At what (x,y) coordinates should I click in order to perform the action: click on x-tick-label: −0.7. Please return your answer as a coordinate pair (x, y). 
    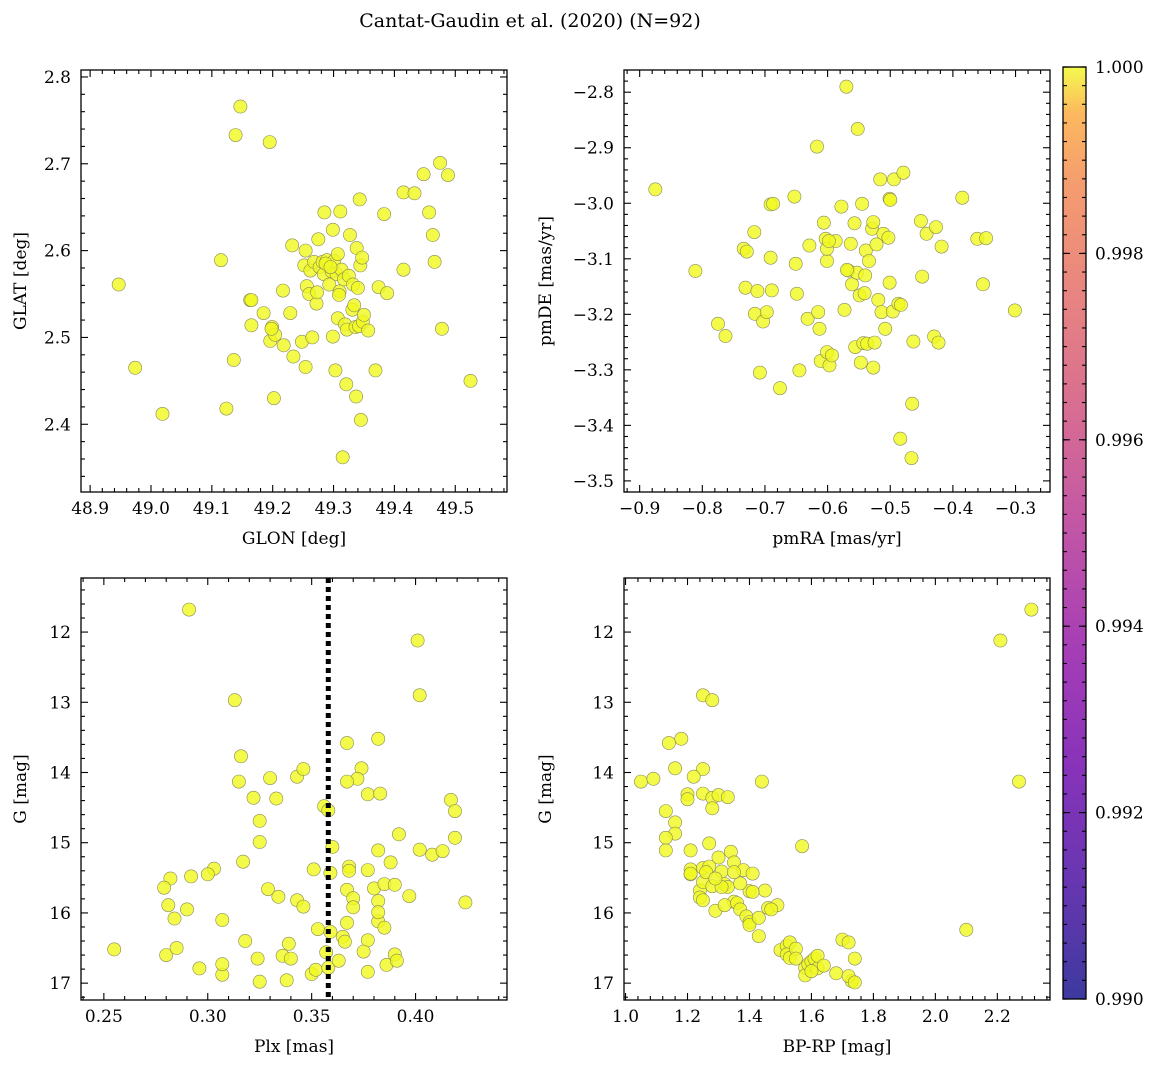
    Looking at the image, I should click on (764, 509).